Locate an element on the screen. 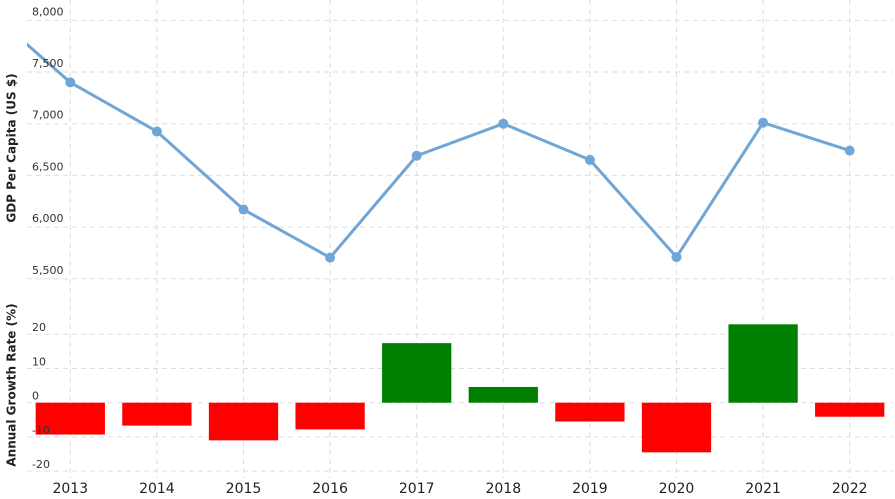 This screenshot has height=499, width=895. y-axis-title: GDP Per Capita (US $) is located at coordinates (12, 147).